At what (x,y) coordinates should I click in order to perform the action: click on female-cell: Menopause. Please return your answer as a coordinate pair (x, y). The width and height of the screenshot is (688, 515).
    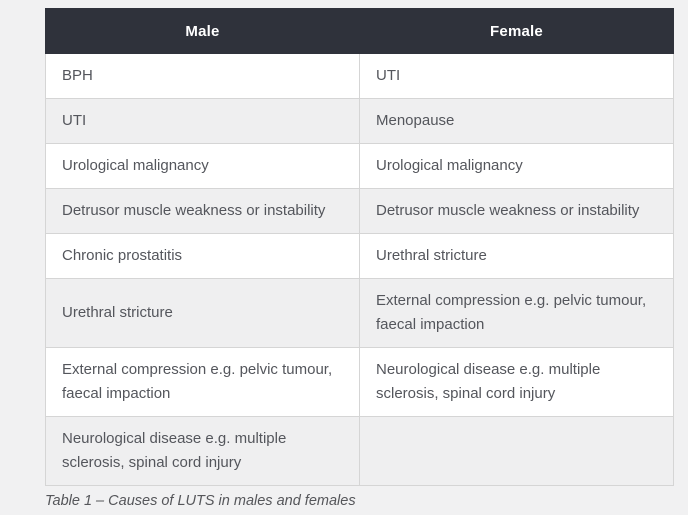
    Looking at the image, I should click on (516, 121).